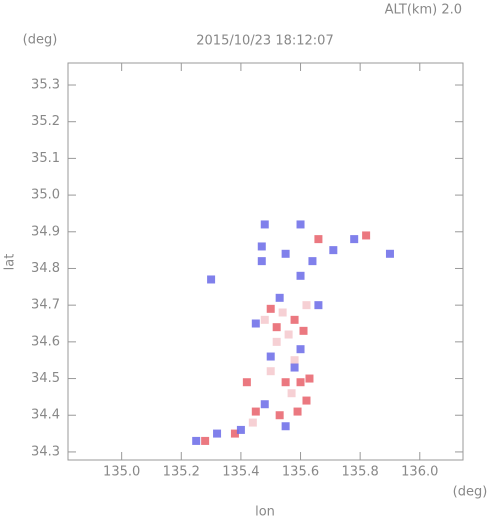  Describe the element at coordinates (265, 512) in the screenshot. I see `x-axis-label: lon` at that location.